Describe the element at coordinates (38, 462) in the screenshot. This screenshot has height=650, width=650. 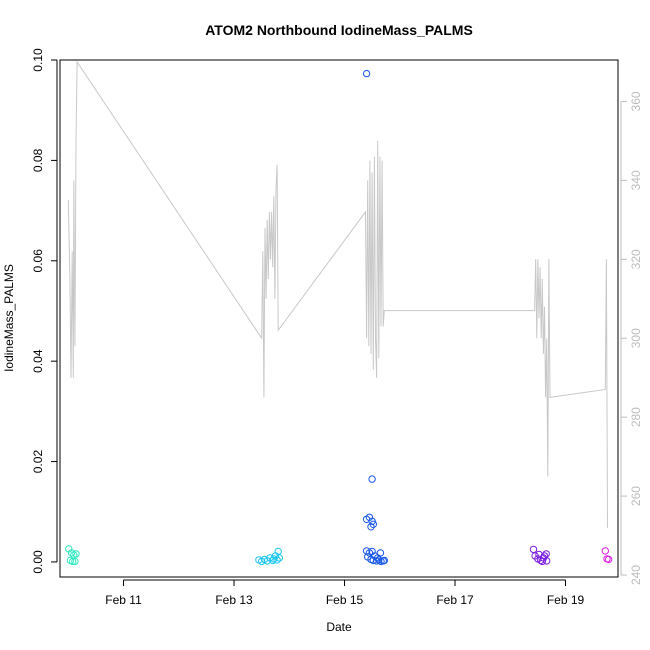
I see `y-tick-label-1: 0.02` at that location.